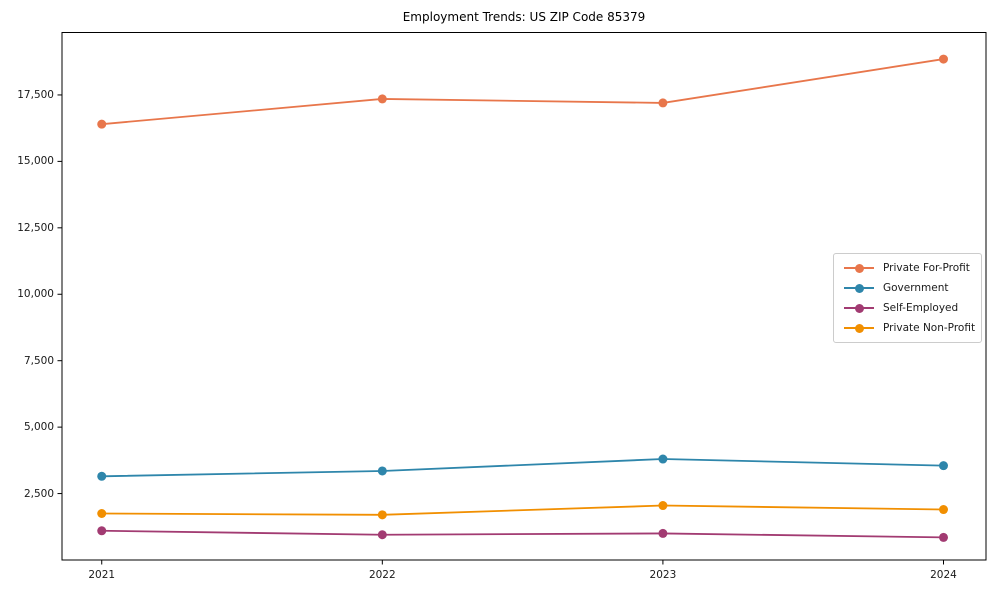 The height and width of the screenshot is (600, 1000). Describe the element at coordinates (663, 575) in the screenshot. I see `x-tick-label: 2023` at that location.